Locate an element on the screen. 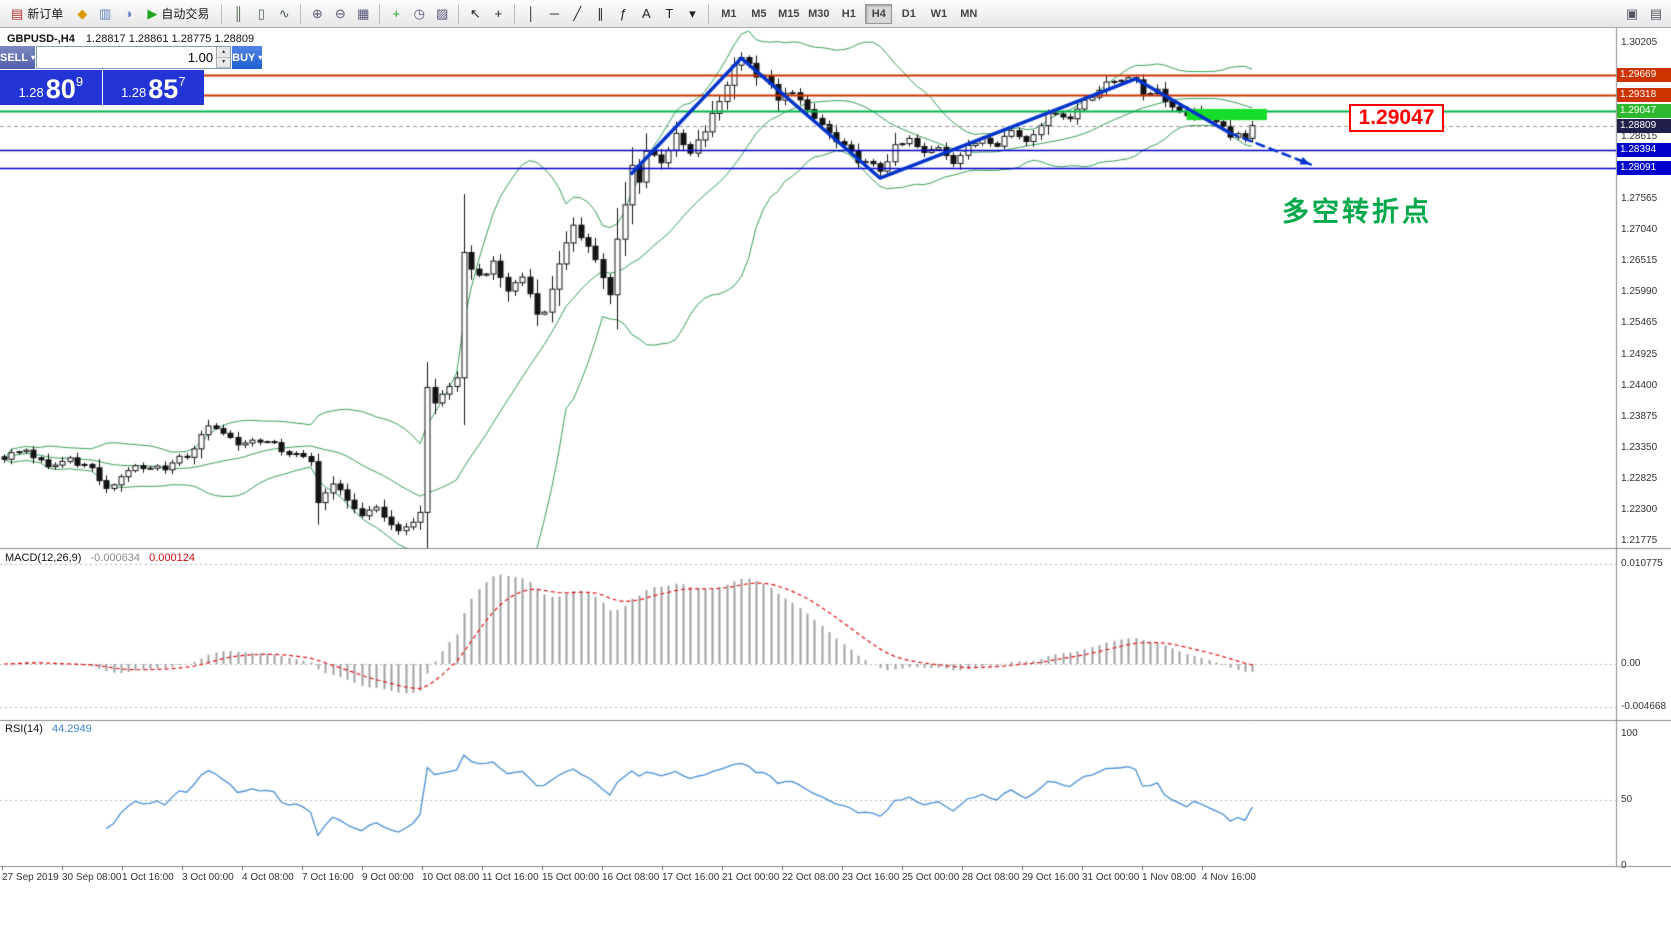  volume-up-button: ▴ is located at coordinates (224, 52).